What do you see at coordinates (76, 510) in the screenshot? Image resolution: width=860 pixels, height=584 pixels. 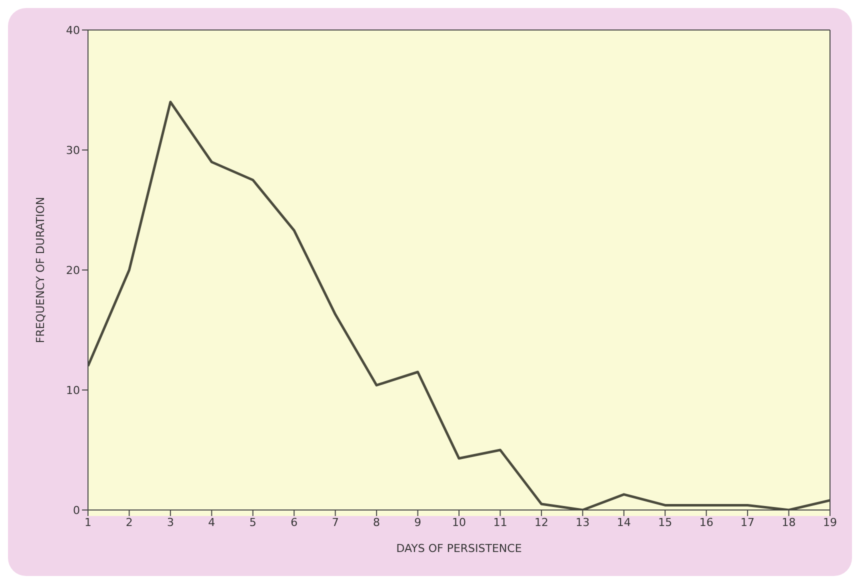 I see `y-tick-label: 0` at bounding box center [76, 510].